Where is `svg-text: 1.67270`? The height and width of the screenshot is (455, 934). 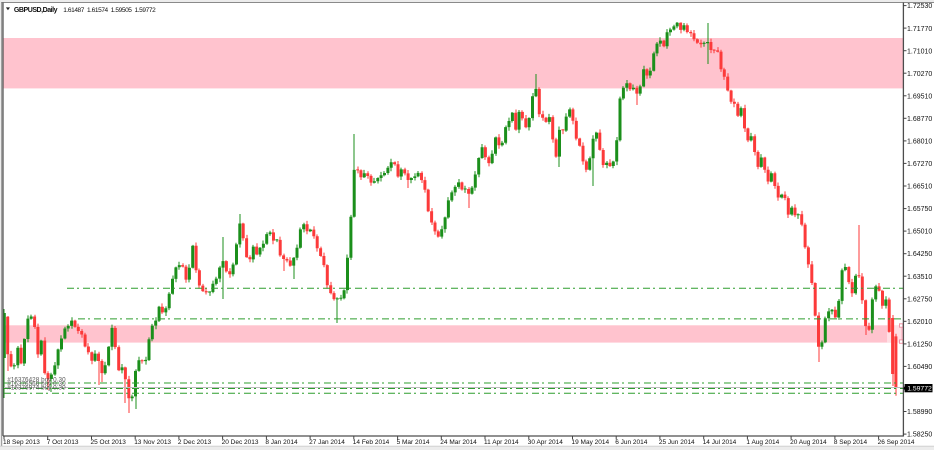
svg-text: 1.67270 is located at coordinates (919, 164).